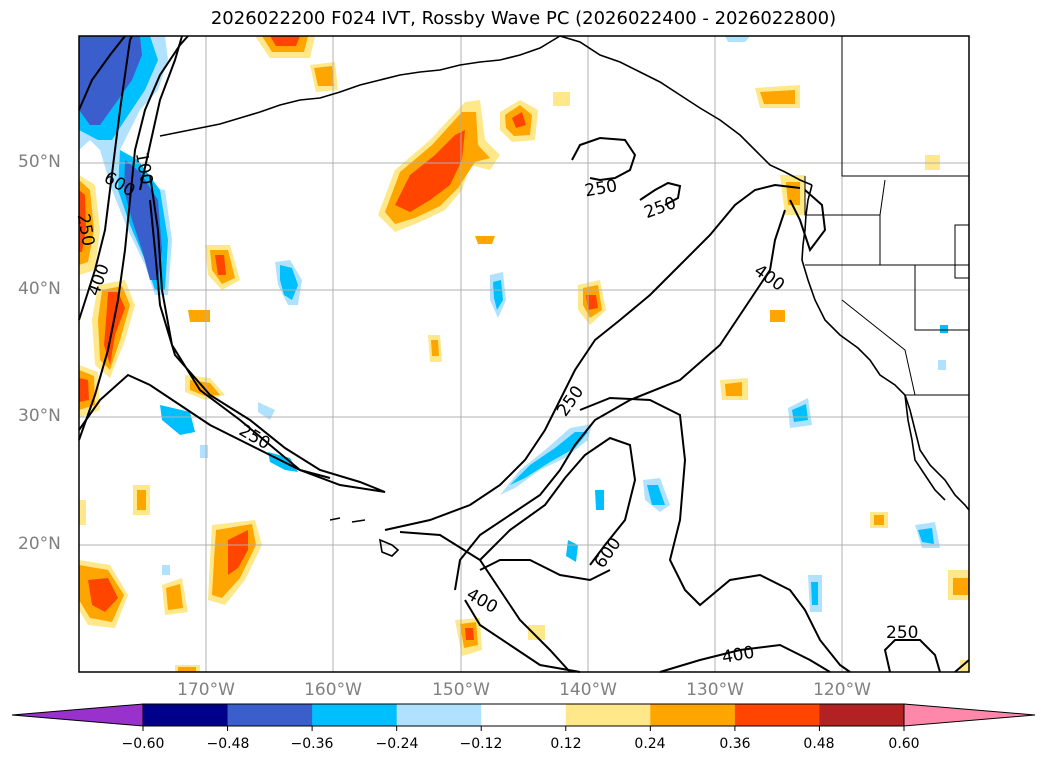  What do you see at coordinates (105, 178) in the screenshot?
I see `contour-400-west` at bounding box center [105, 178].